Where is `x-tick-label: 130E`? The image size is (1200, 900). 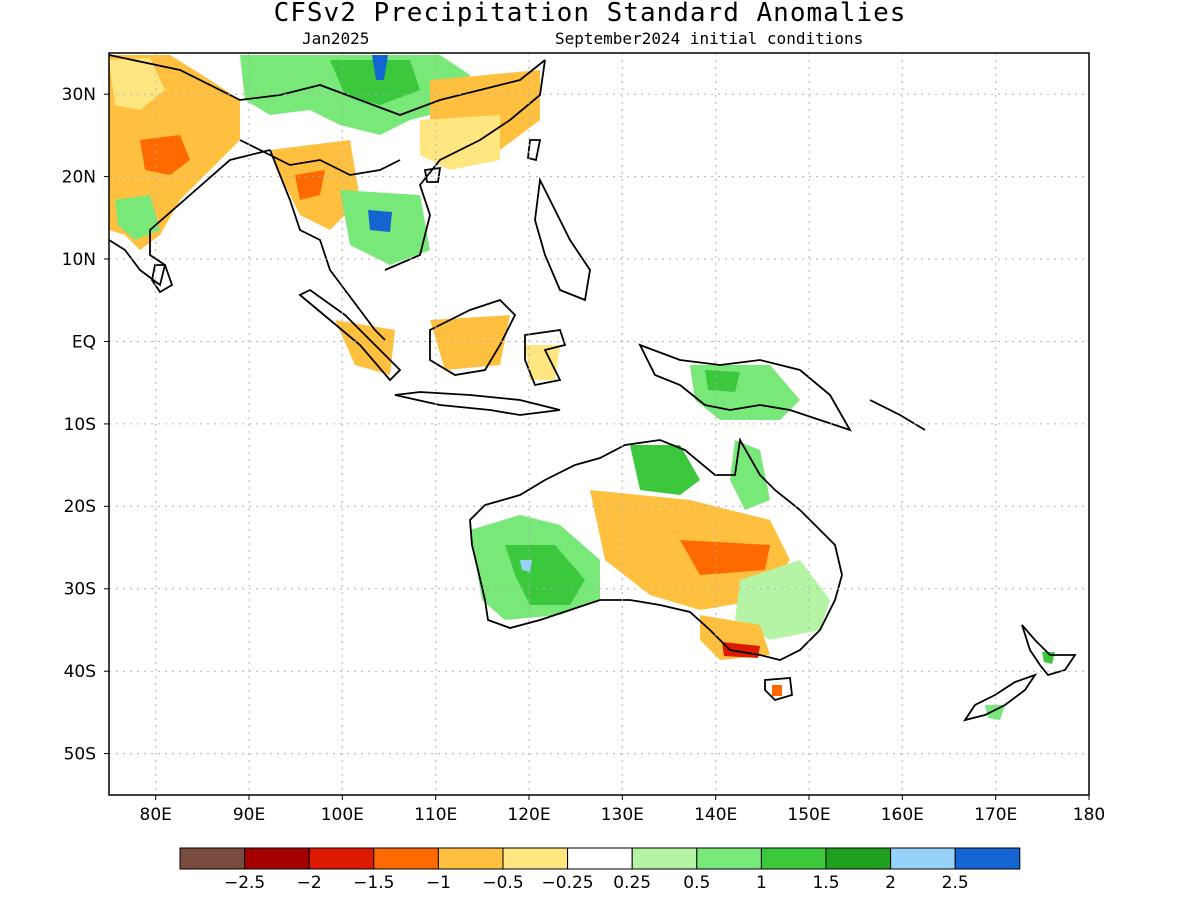 x-tick-label: 130E is located at coordinates (622, 815).